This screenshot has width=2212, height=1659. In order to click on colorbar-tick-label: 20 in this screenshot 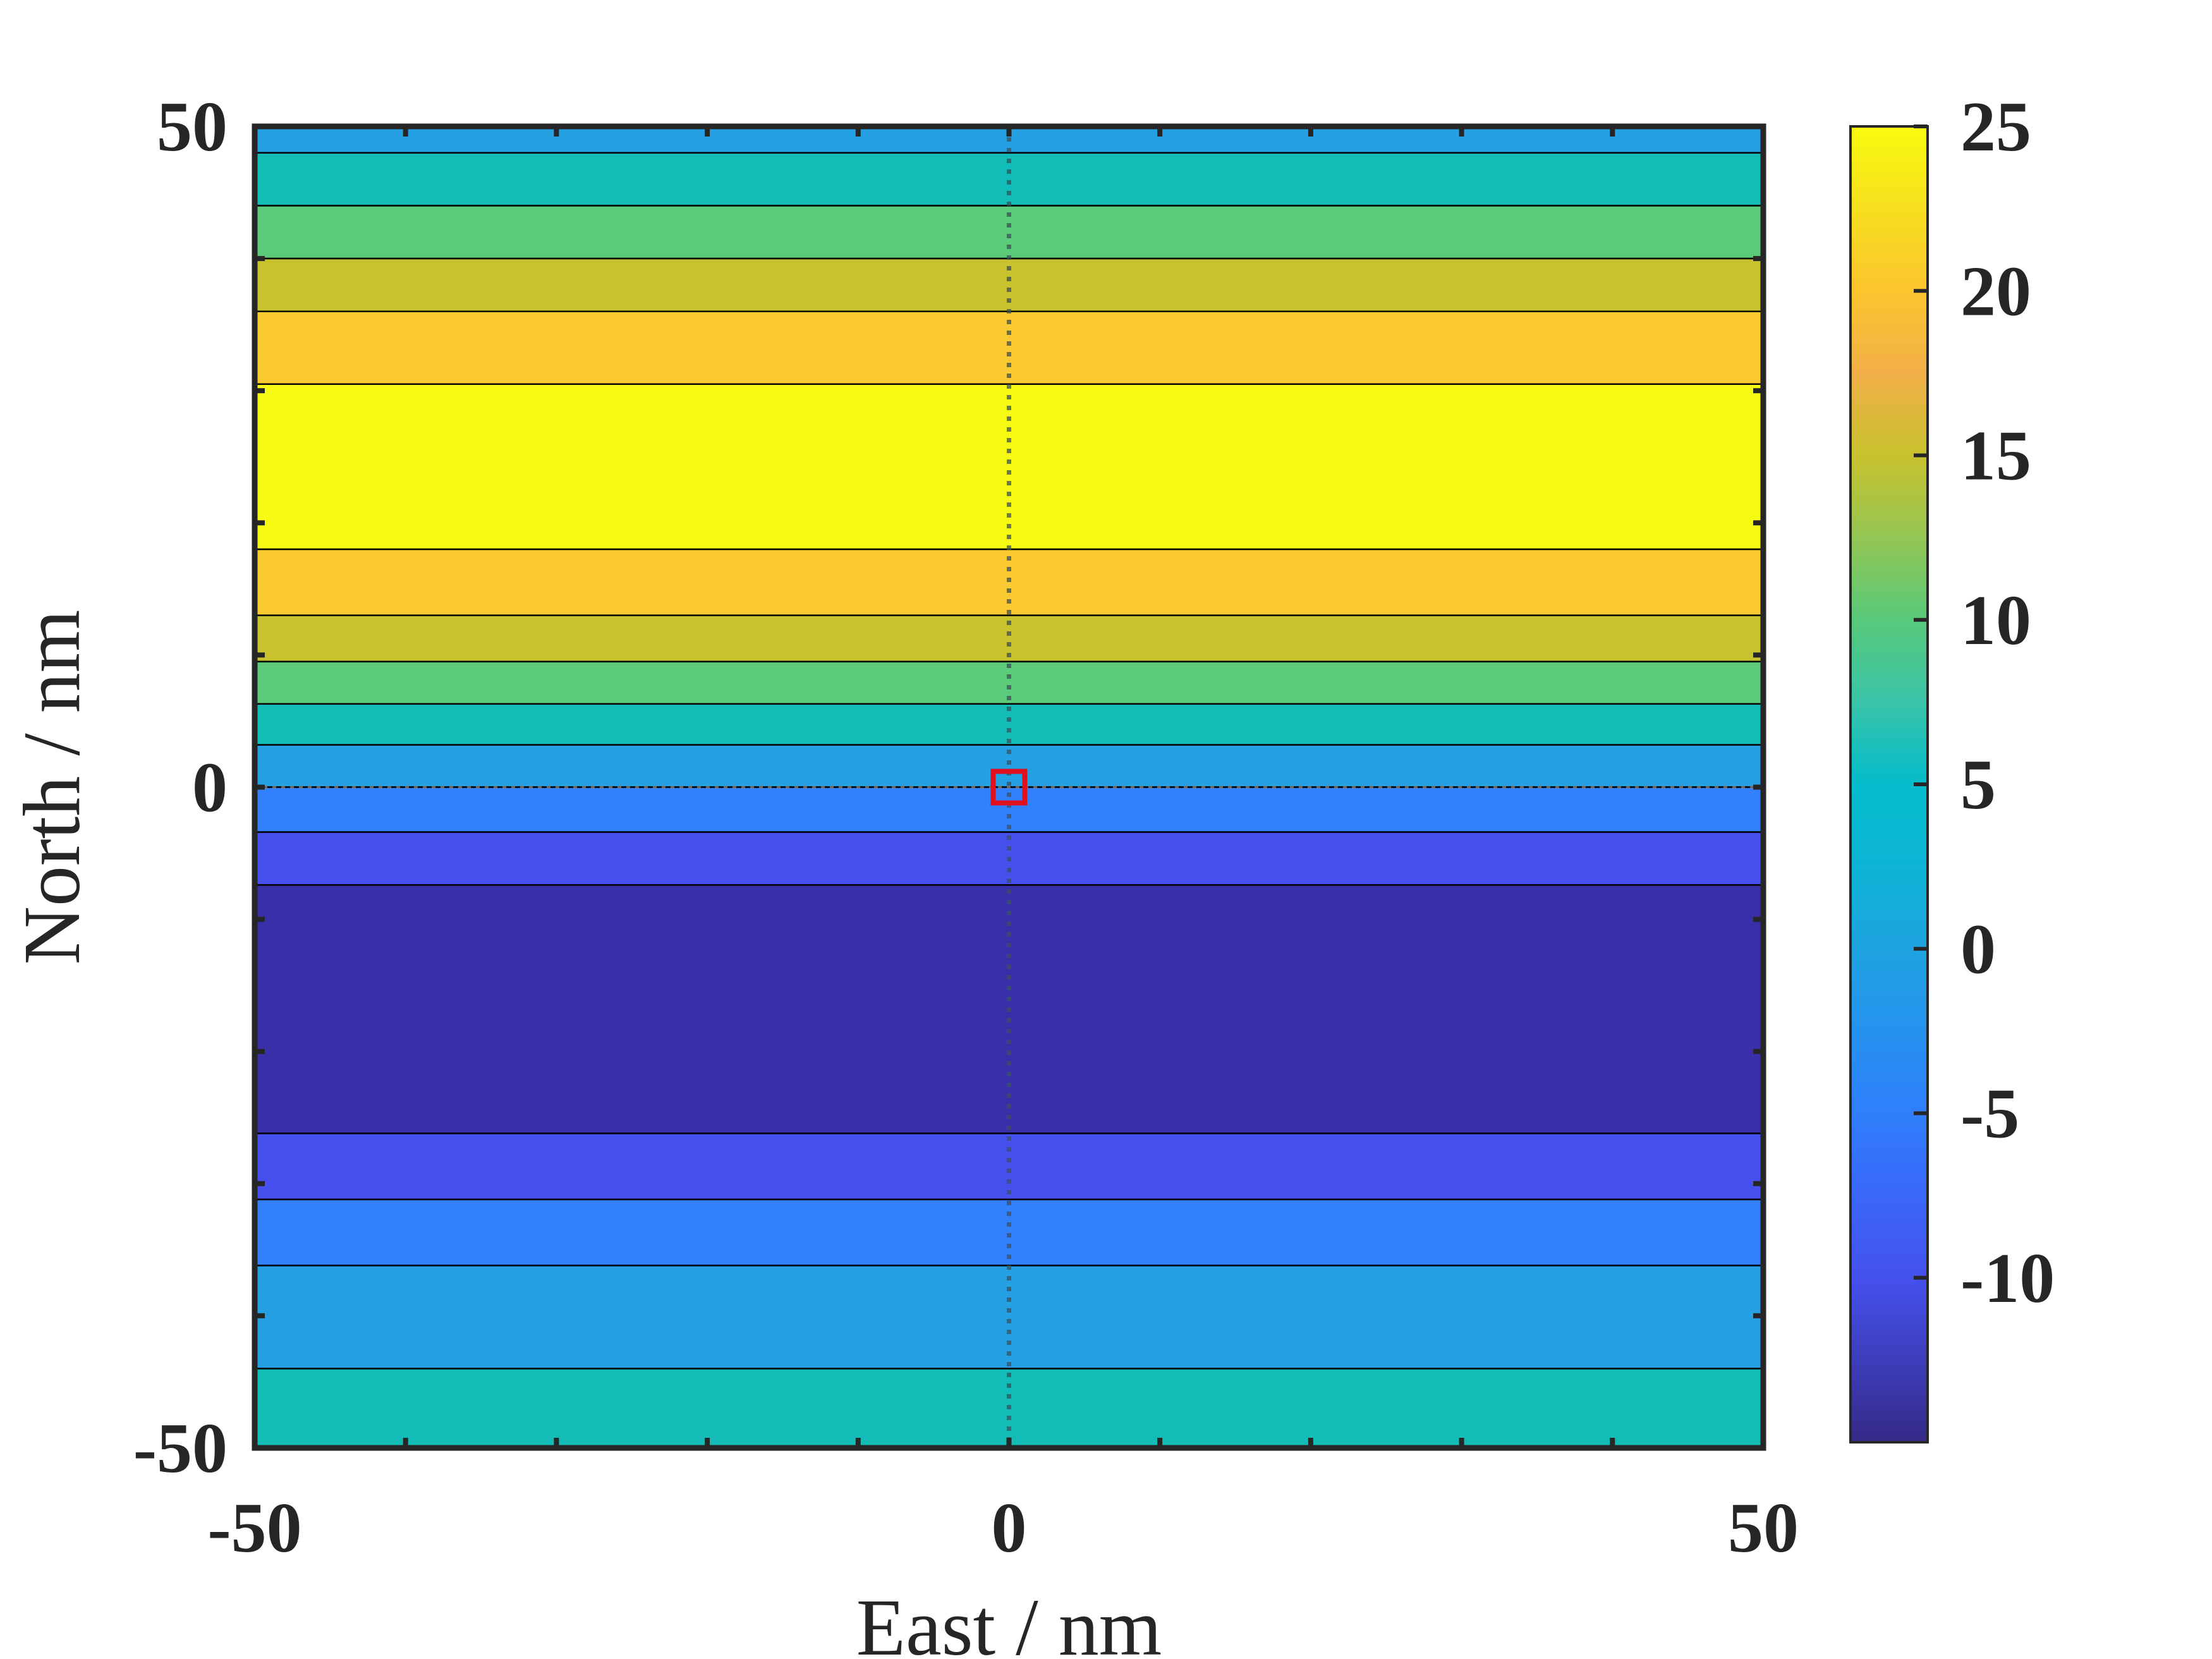, I will do `click(1995, 291)`.